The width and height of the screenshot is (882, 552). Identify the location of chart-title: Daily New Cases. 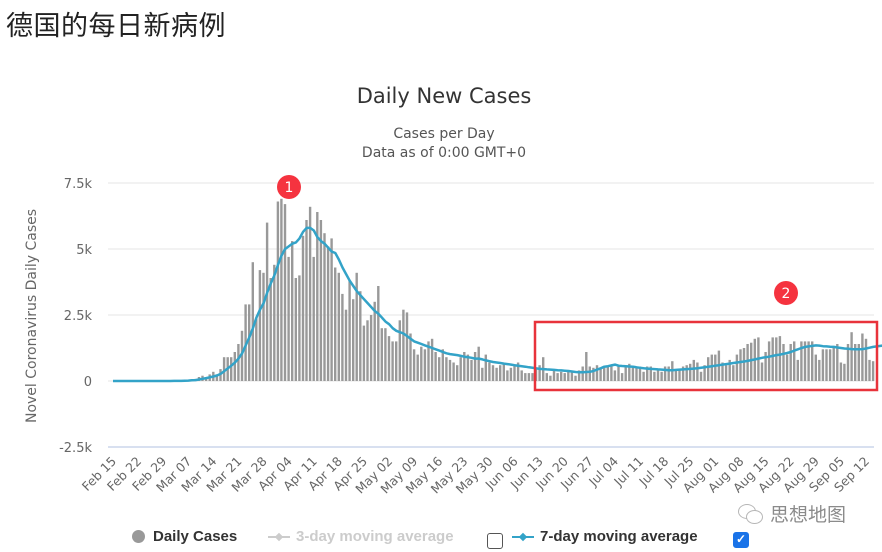
(444, 96).